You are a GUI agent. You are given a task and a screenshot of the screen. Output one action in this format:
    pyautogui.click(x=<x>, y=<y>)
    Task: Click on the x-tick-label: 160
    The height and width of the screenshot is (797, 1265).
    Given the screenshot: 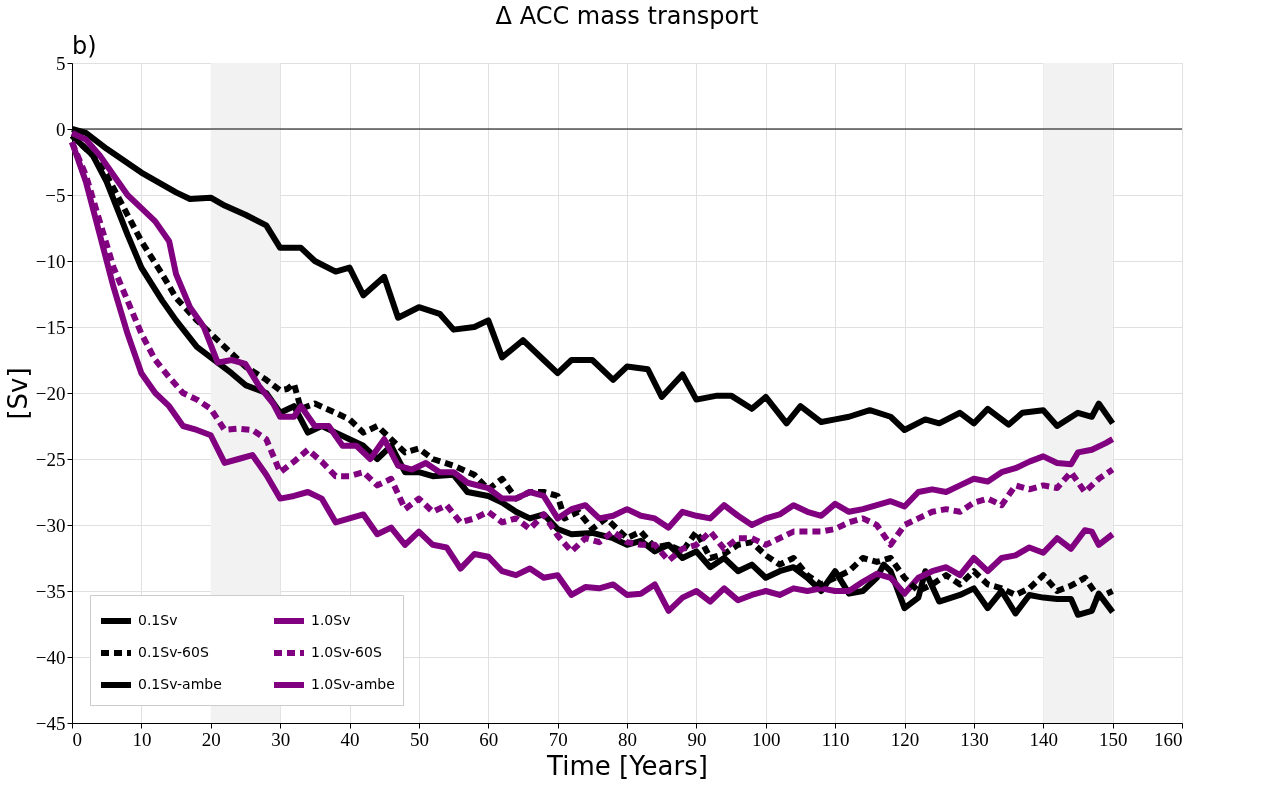 What is the action you would take?
    pyautogui.click(x=1168, y=739)
    